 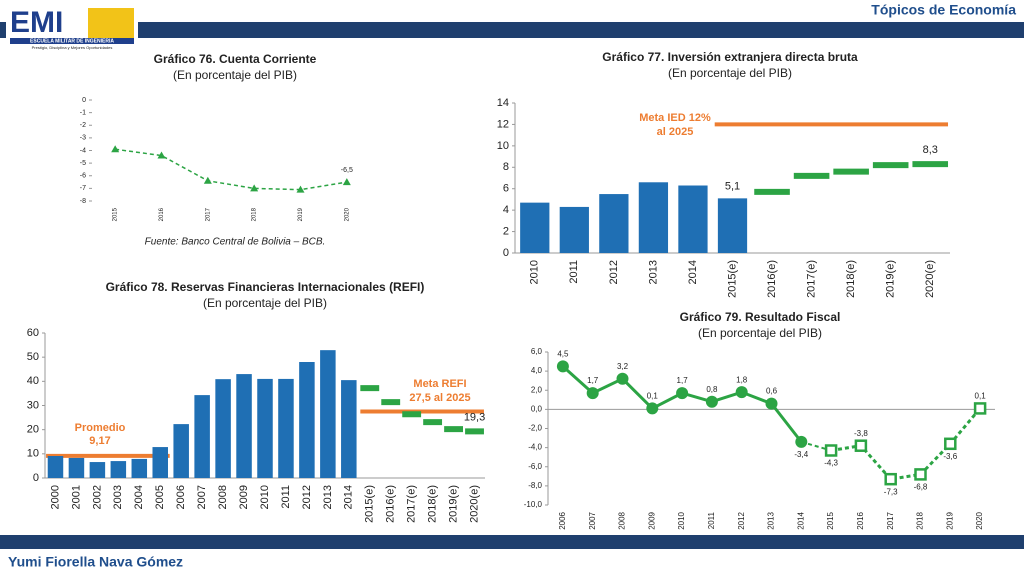 What do you see at coordinates (33, 381) in the screenshot?
I see `y-tick-label: 40` at bounding box center [33, 381].